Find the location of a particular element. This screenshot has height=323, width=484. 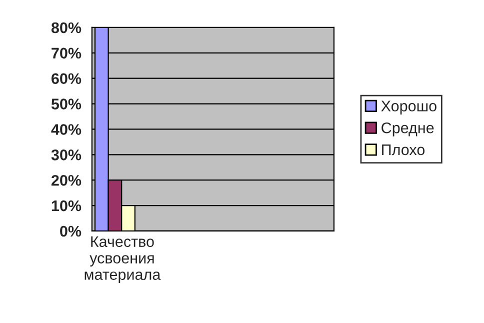

y-tick-label: 70% is located at coordinates (67, 53).